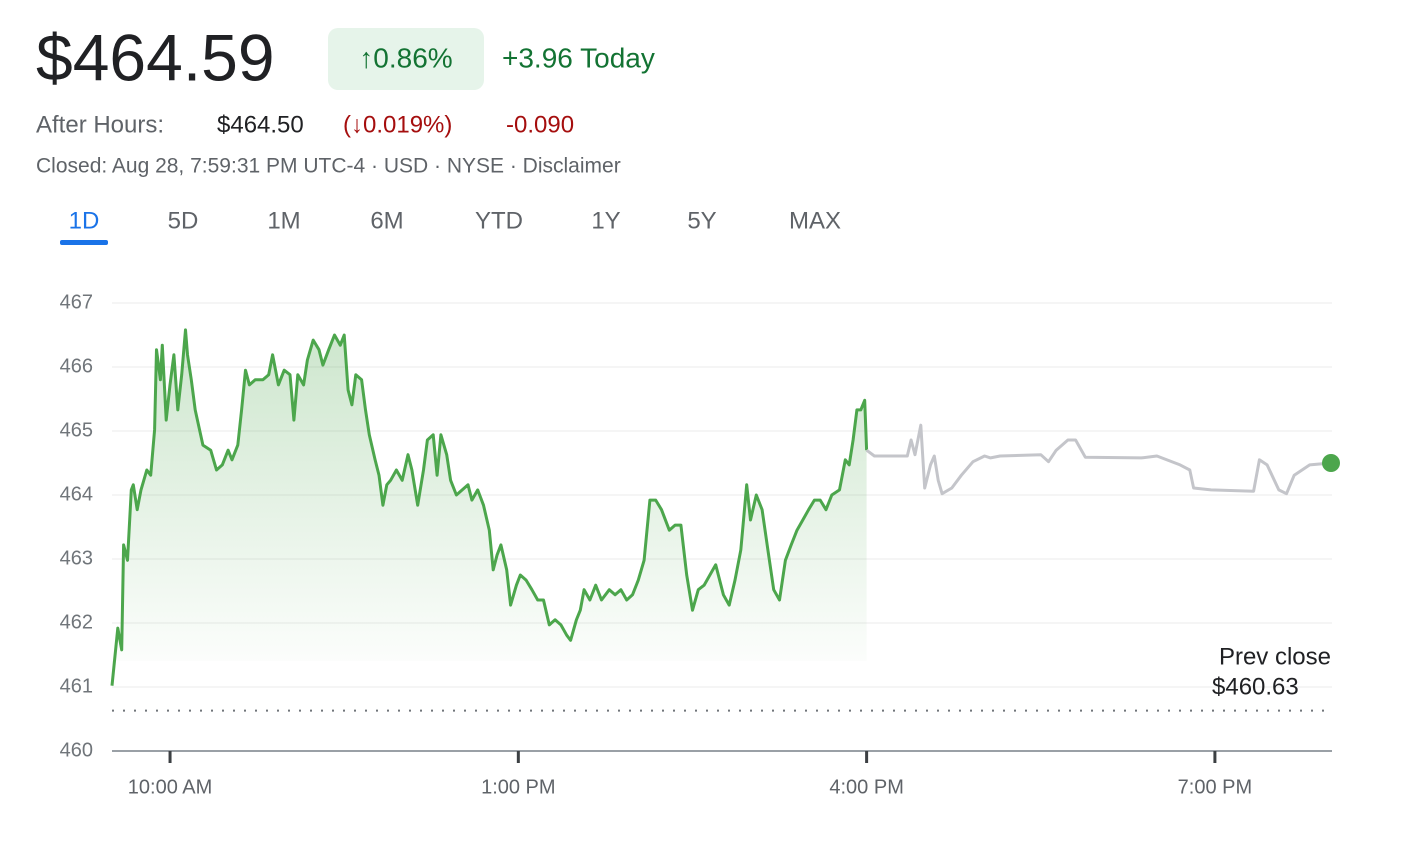  I want to click on tab: 1M, so click(283, 220).